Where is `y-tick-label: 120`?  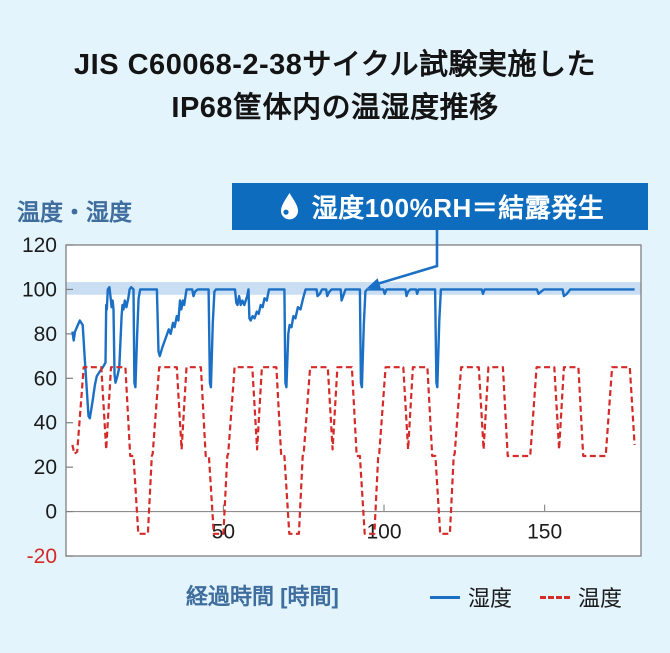 y-tick-label: 120 is located at coordinates (39, 245).